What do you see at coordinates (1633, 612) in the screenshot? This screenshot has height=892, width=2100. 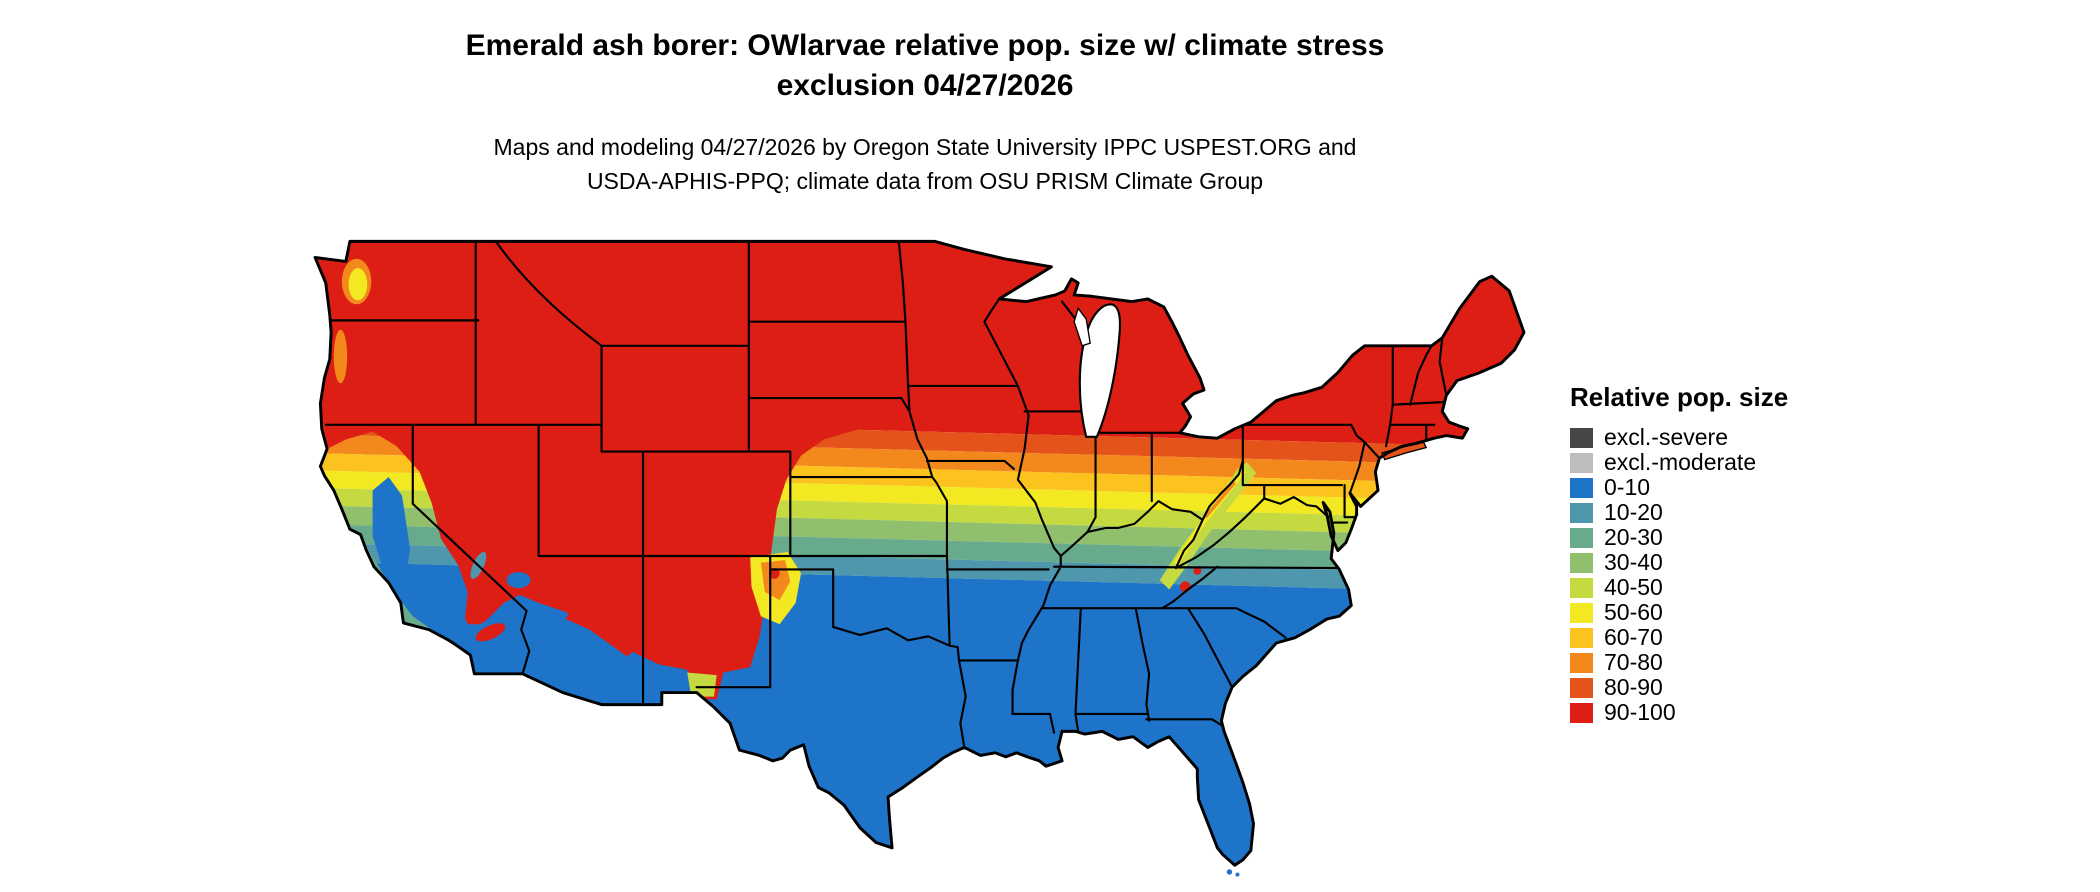 I see `legend-item-label: 50-60` at bounding box center [1633, 612].